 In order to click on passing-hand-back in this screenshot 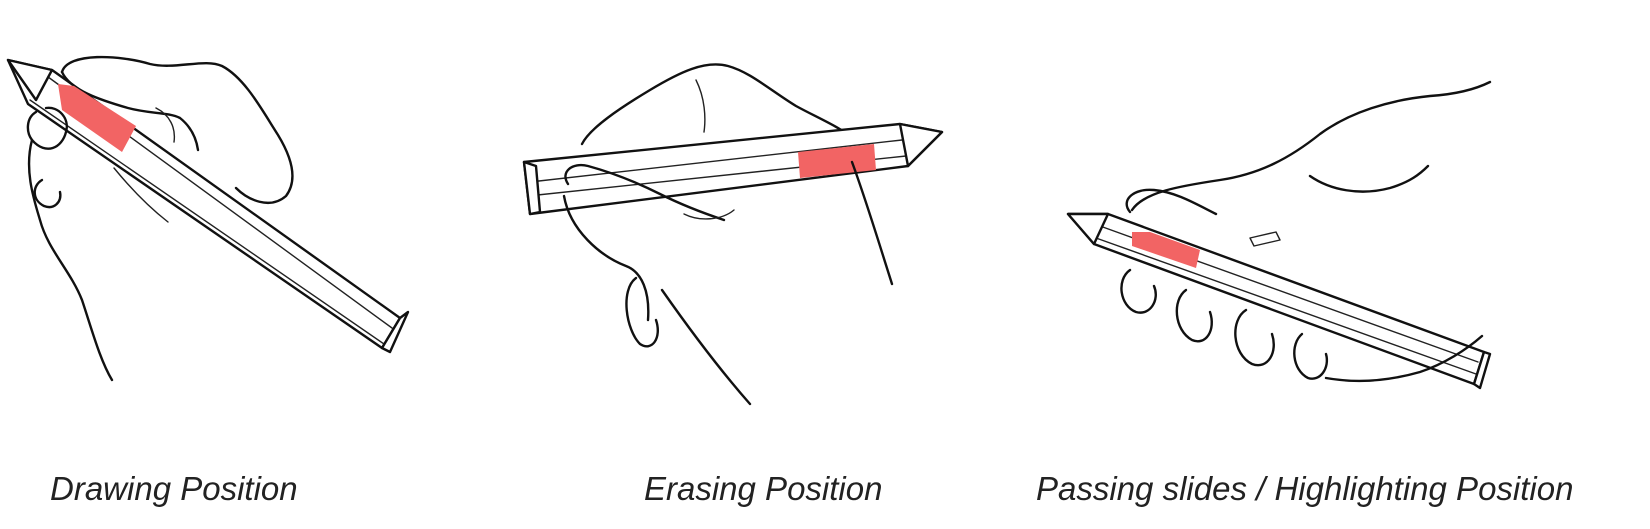, I will do `click(1311, 146)`.